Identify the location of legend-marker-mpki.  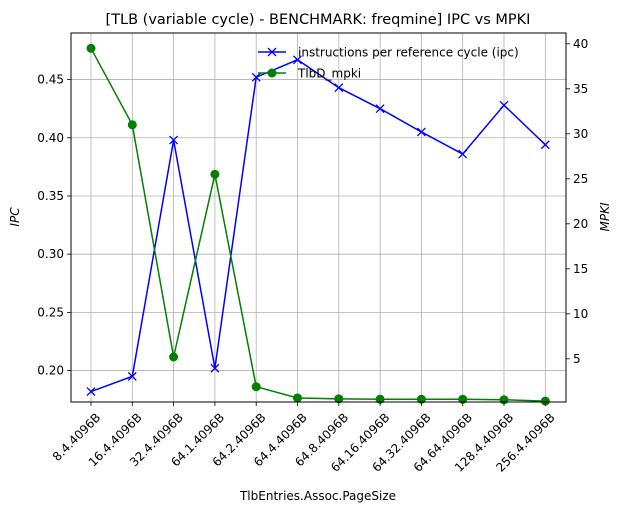
(272, 73).